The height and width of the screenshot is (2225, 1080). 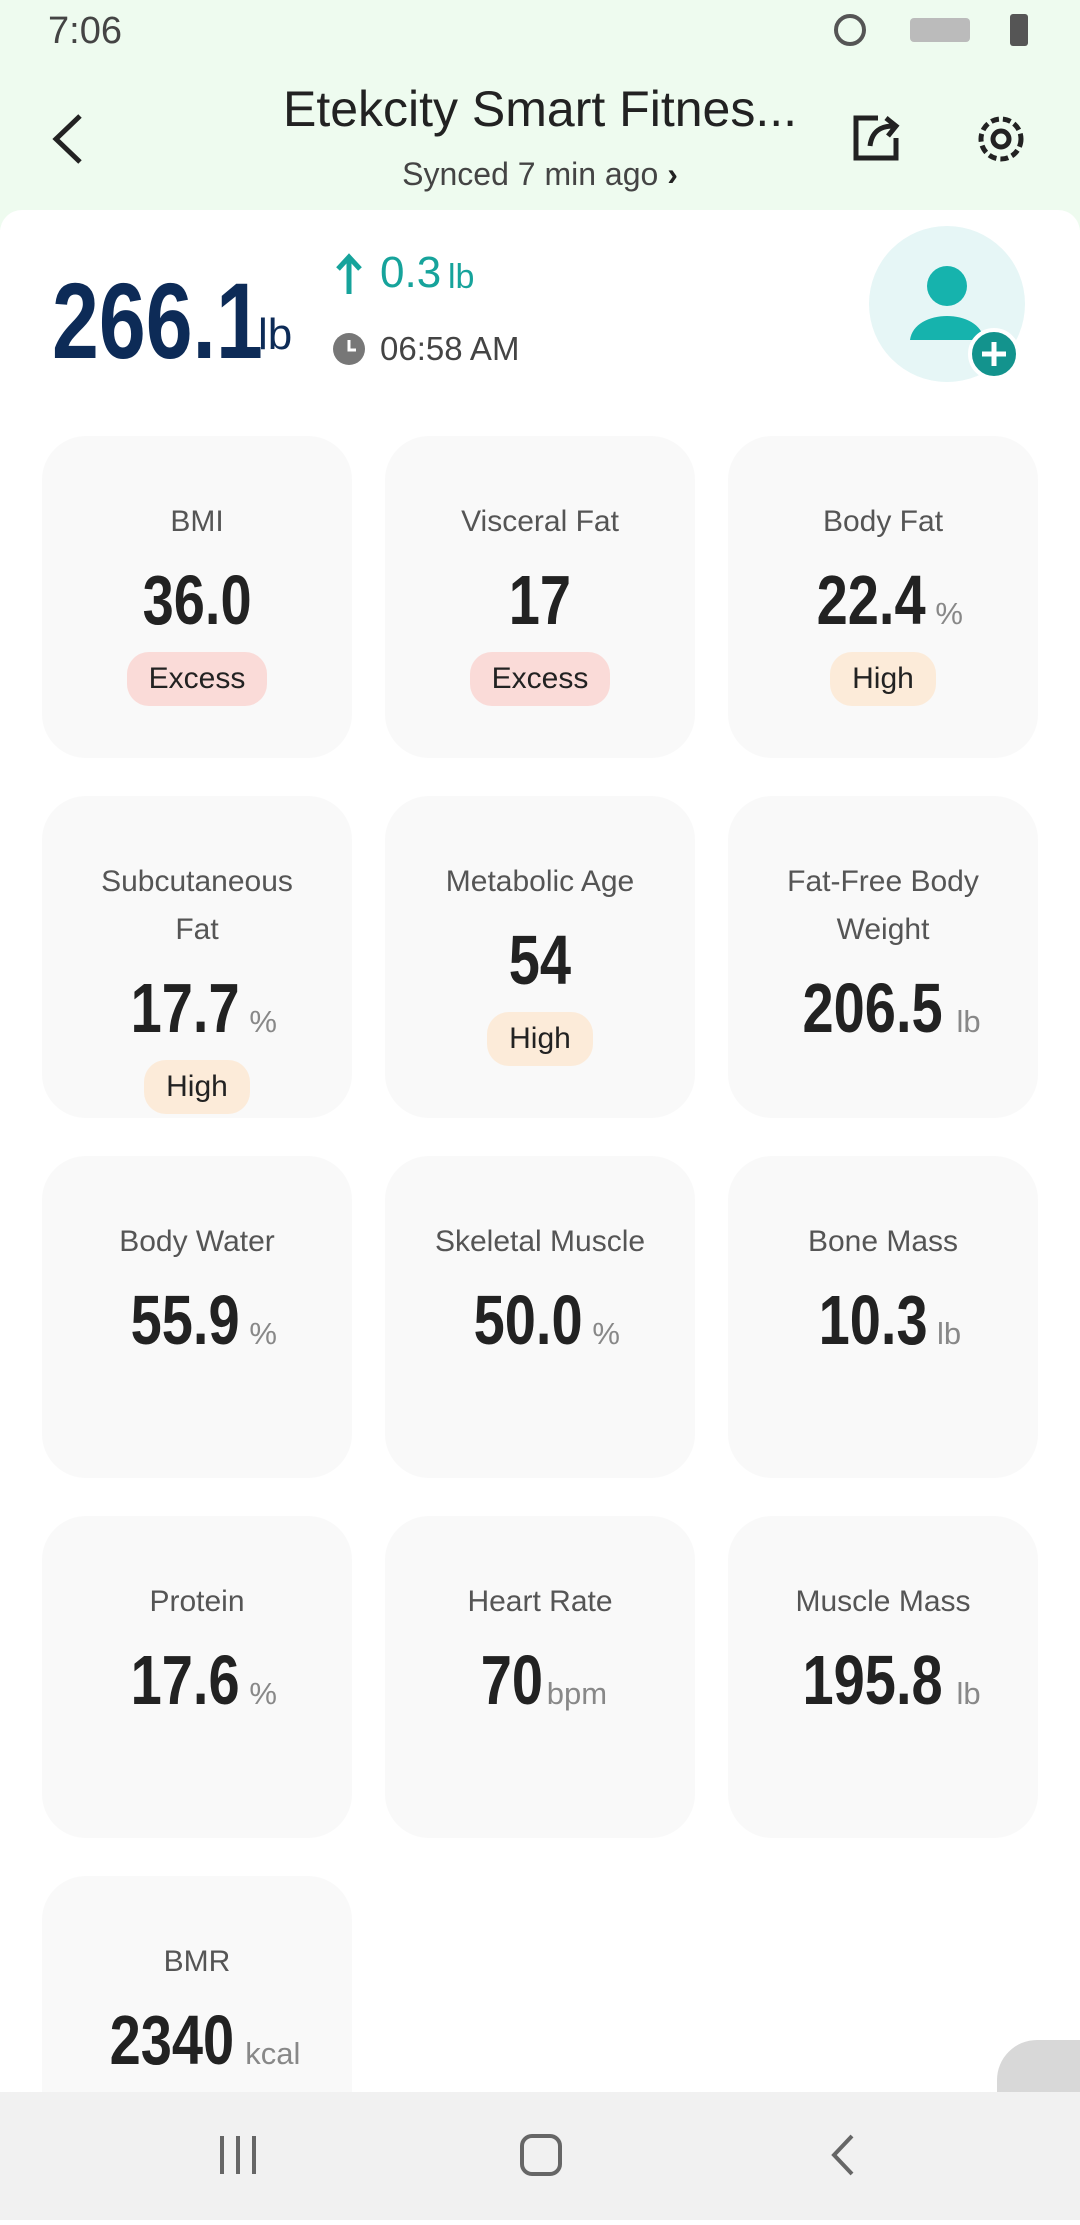 I want to click on metric-value-row: 54, so click(x=540, y=960).